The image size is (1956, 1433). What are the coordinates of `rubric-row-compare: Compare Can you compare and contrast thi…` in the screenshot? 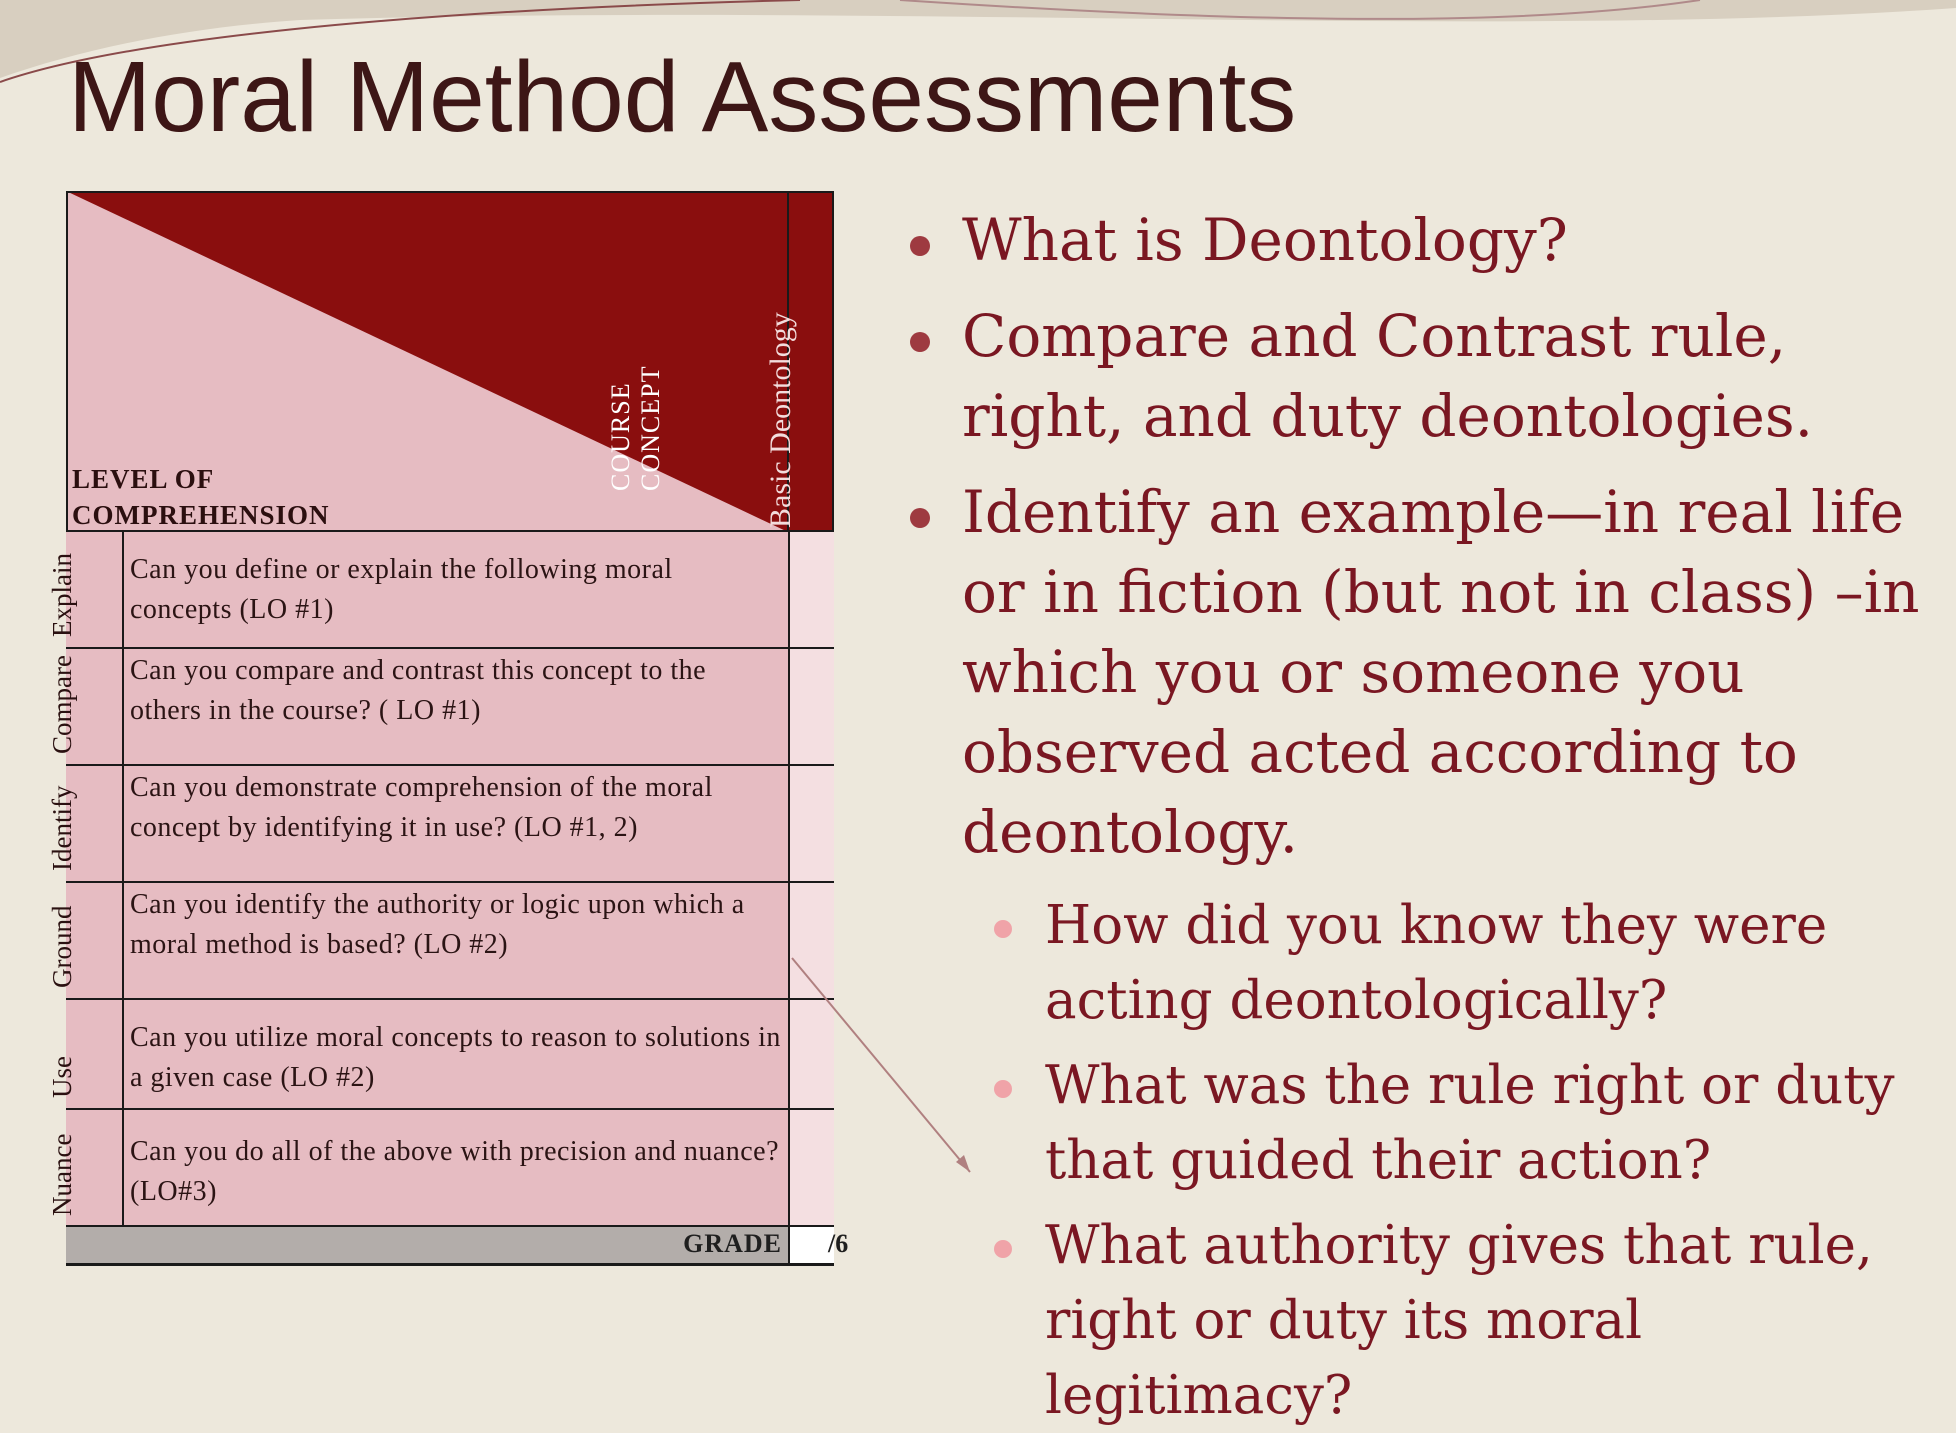 It's located at (440, 705).